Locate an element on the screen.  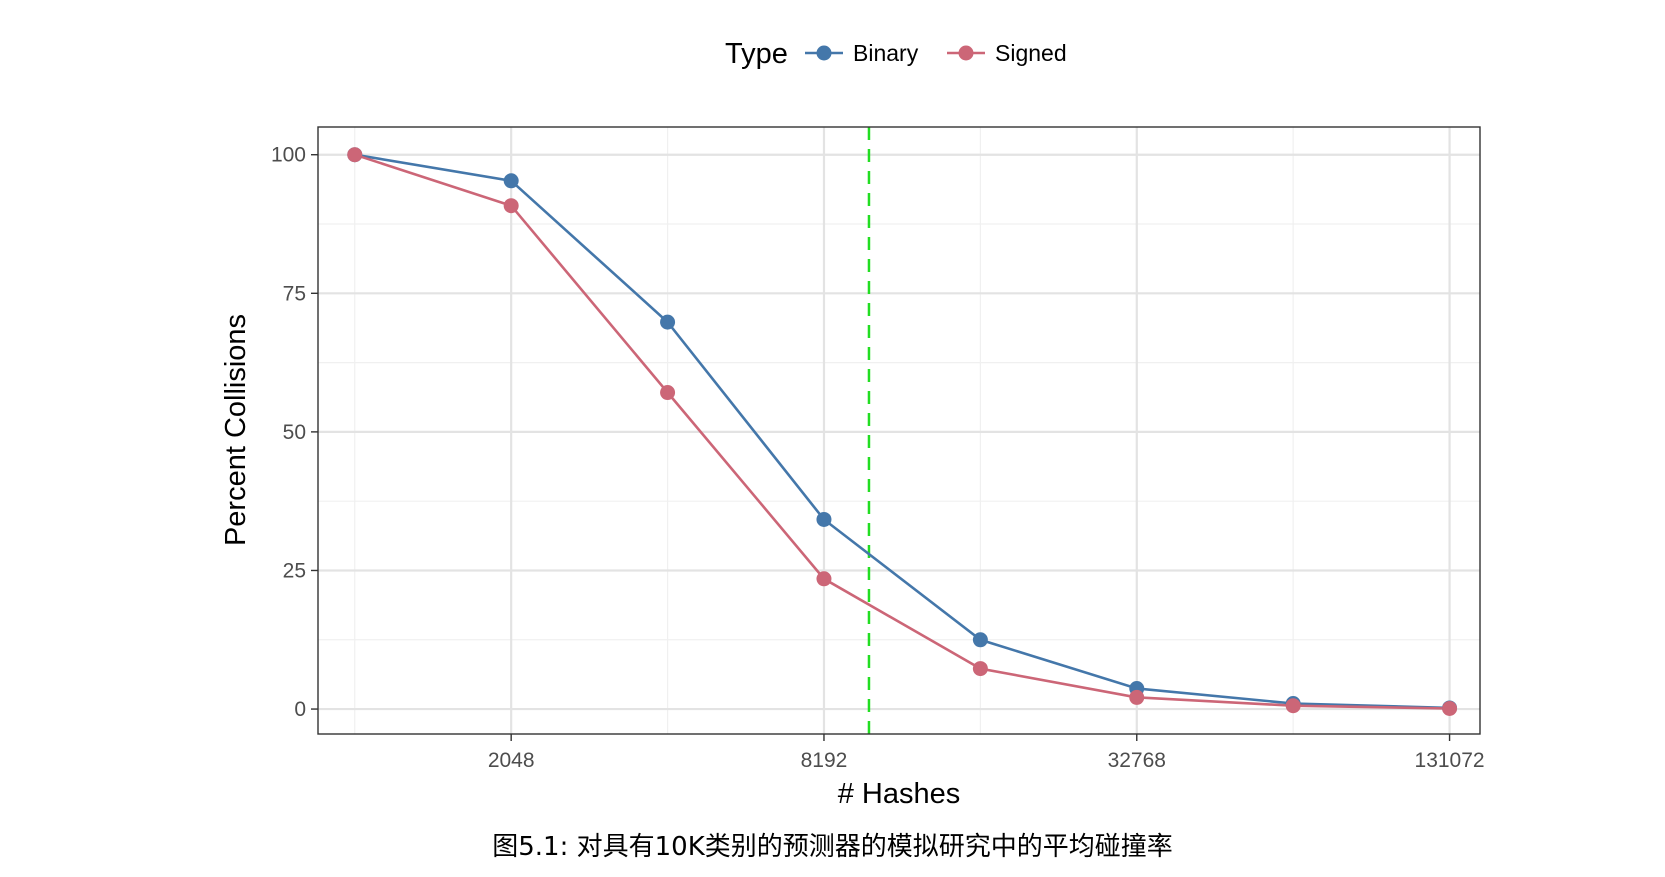
legend-point-signed is located at coordinates (966, 53).